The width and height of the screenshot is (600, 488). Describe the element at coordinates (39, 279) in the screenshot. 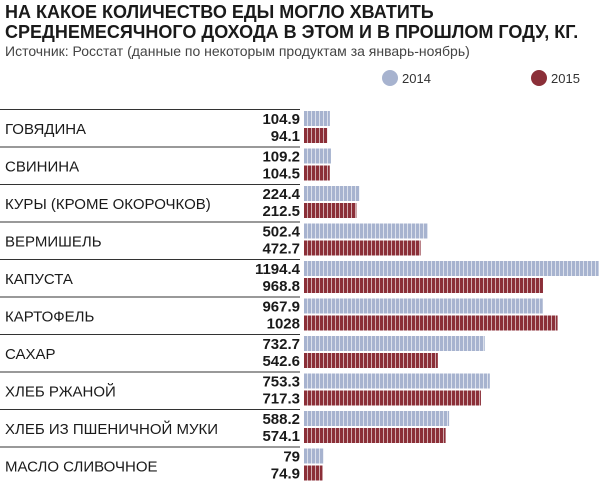

I see `category-label: КАПУСТА` at that location.